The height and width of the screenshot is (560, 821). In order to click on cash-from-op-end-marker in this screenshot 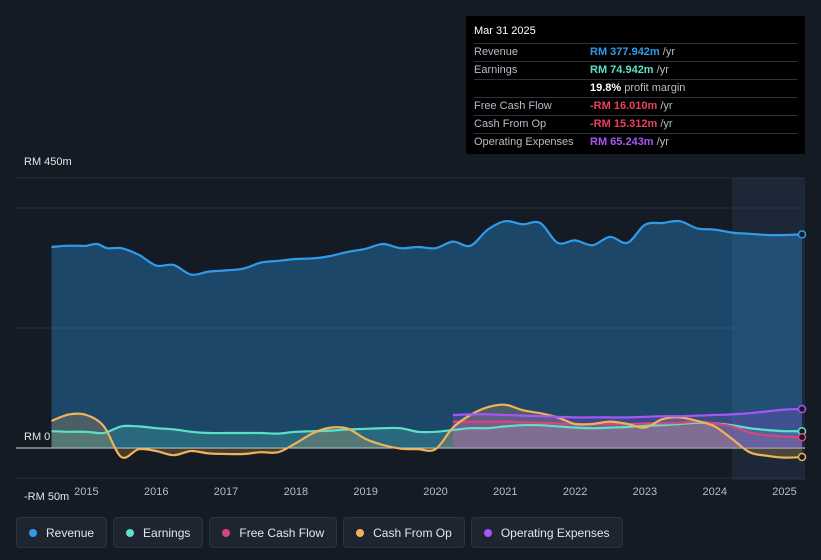, I will do `click(802, 457)`.